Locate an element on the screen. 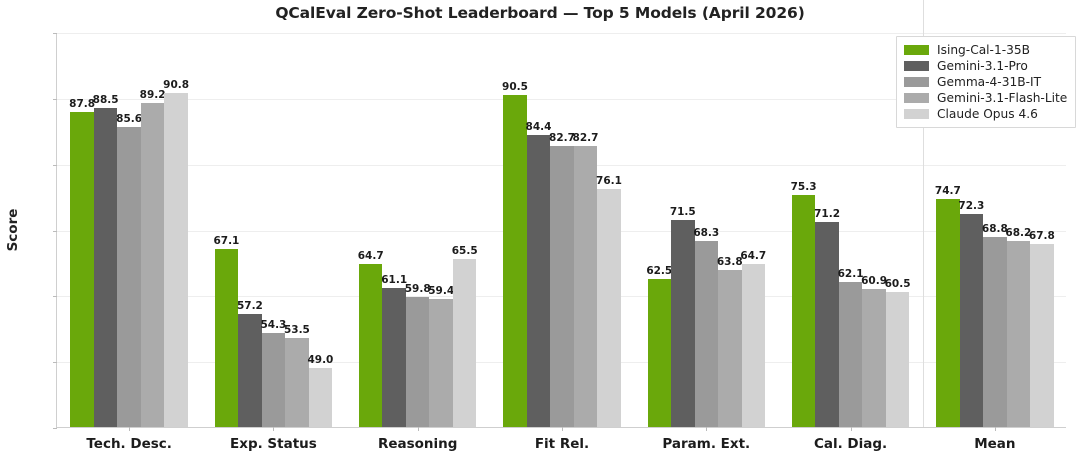  bar-value-label: 76.1 is located at coordinates (609, 181).